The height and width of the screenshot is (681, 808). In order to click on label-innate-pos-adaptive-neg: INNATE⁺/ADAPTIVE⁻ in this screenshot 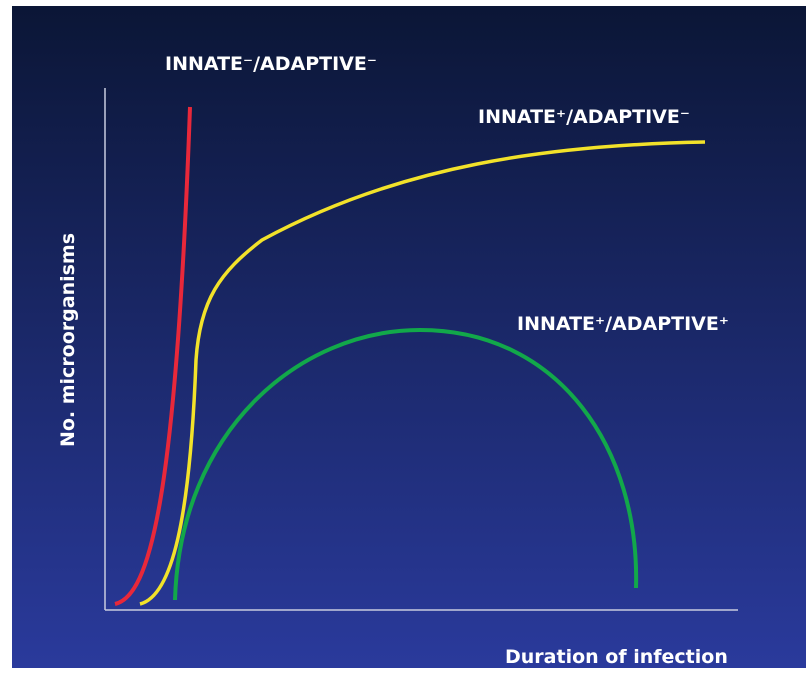, I will do `click(584, 117)`.